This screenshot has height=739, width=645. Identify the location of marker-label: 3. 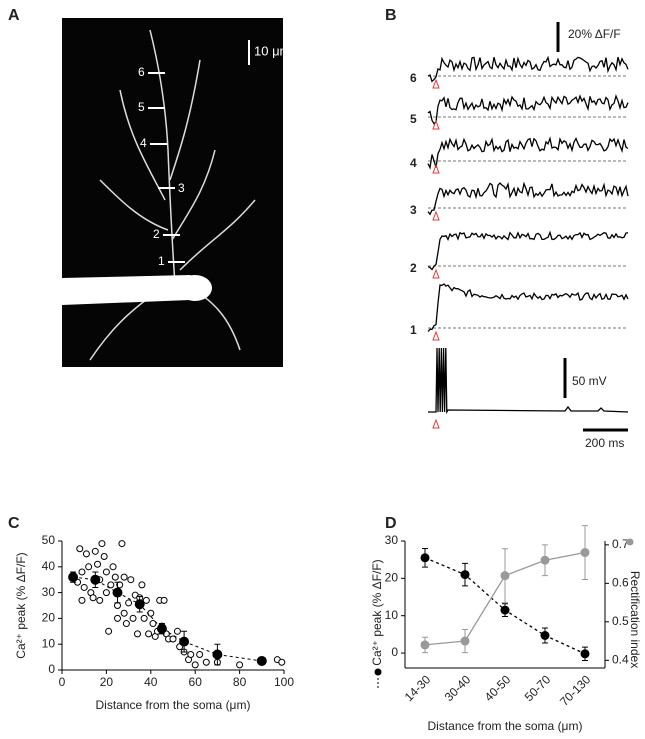
(181, 188).